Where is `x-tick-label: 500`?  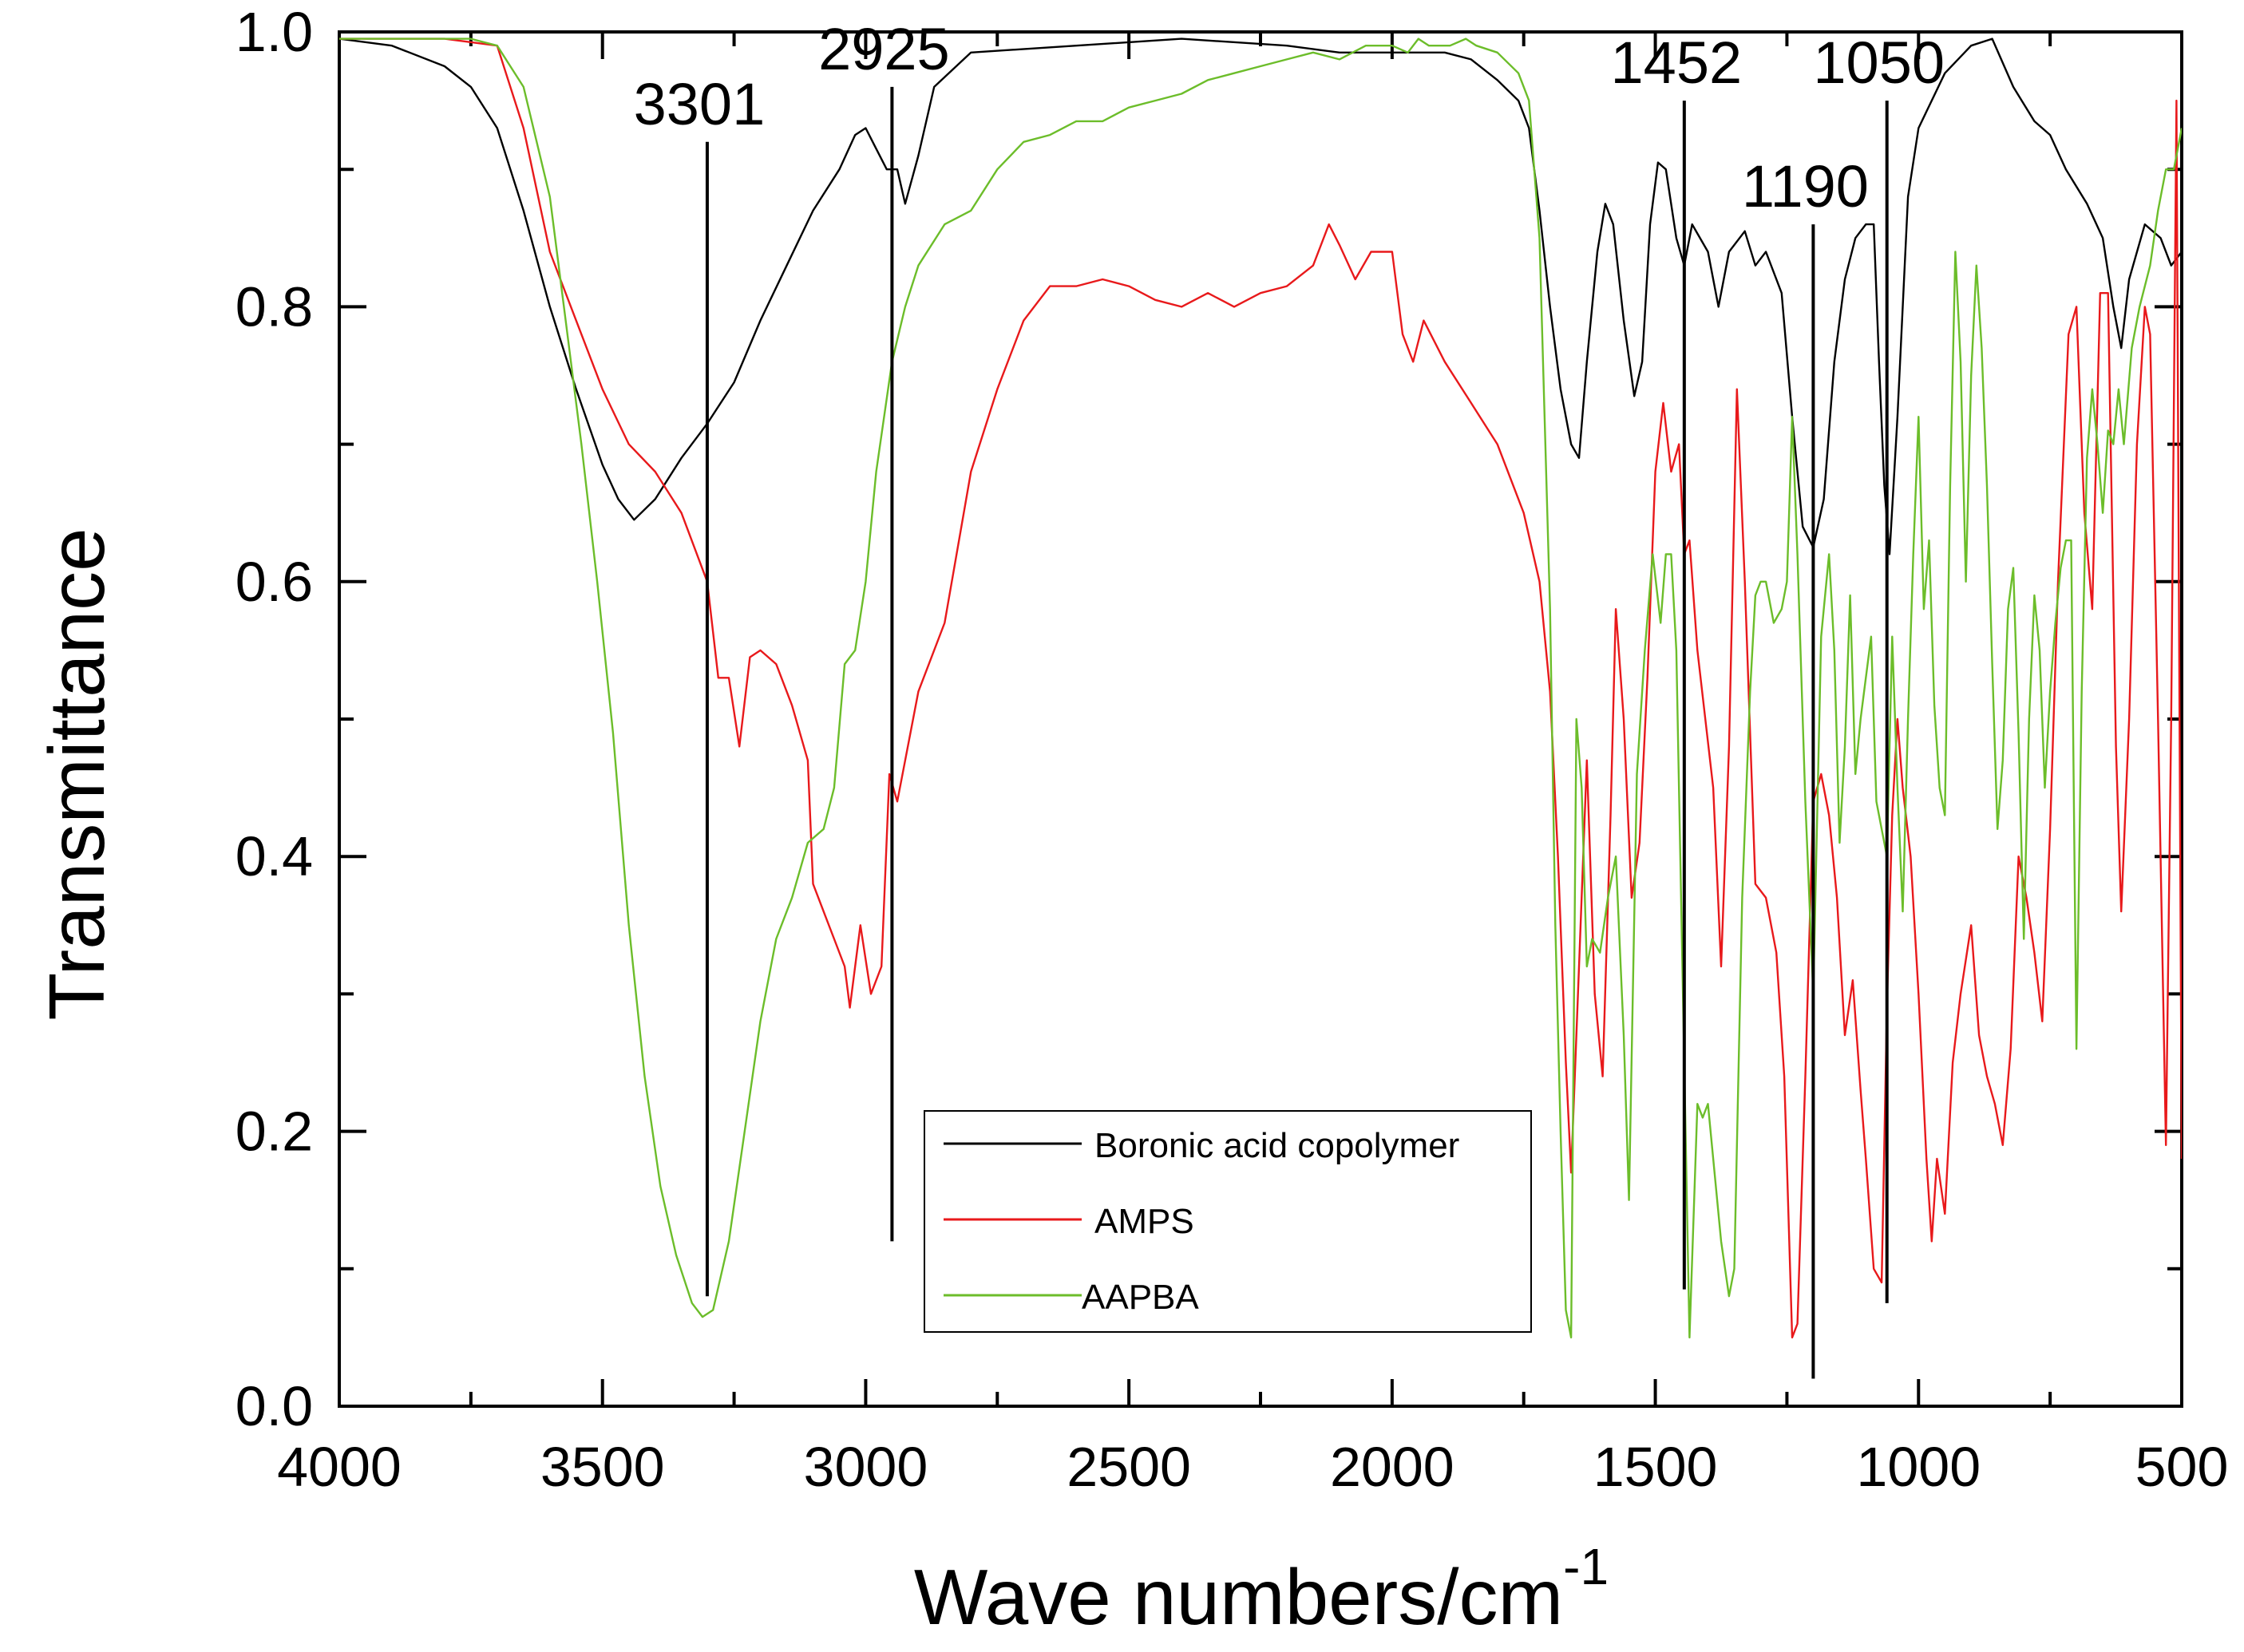
x-tick-label: 500 is located at coordinates (2182, 1467).